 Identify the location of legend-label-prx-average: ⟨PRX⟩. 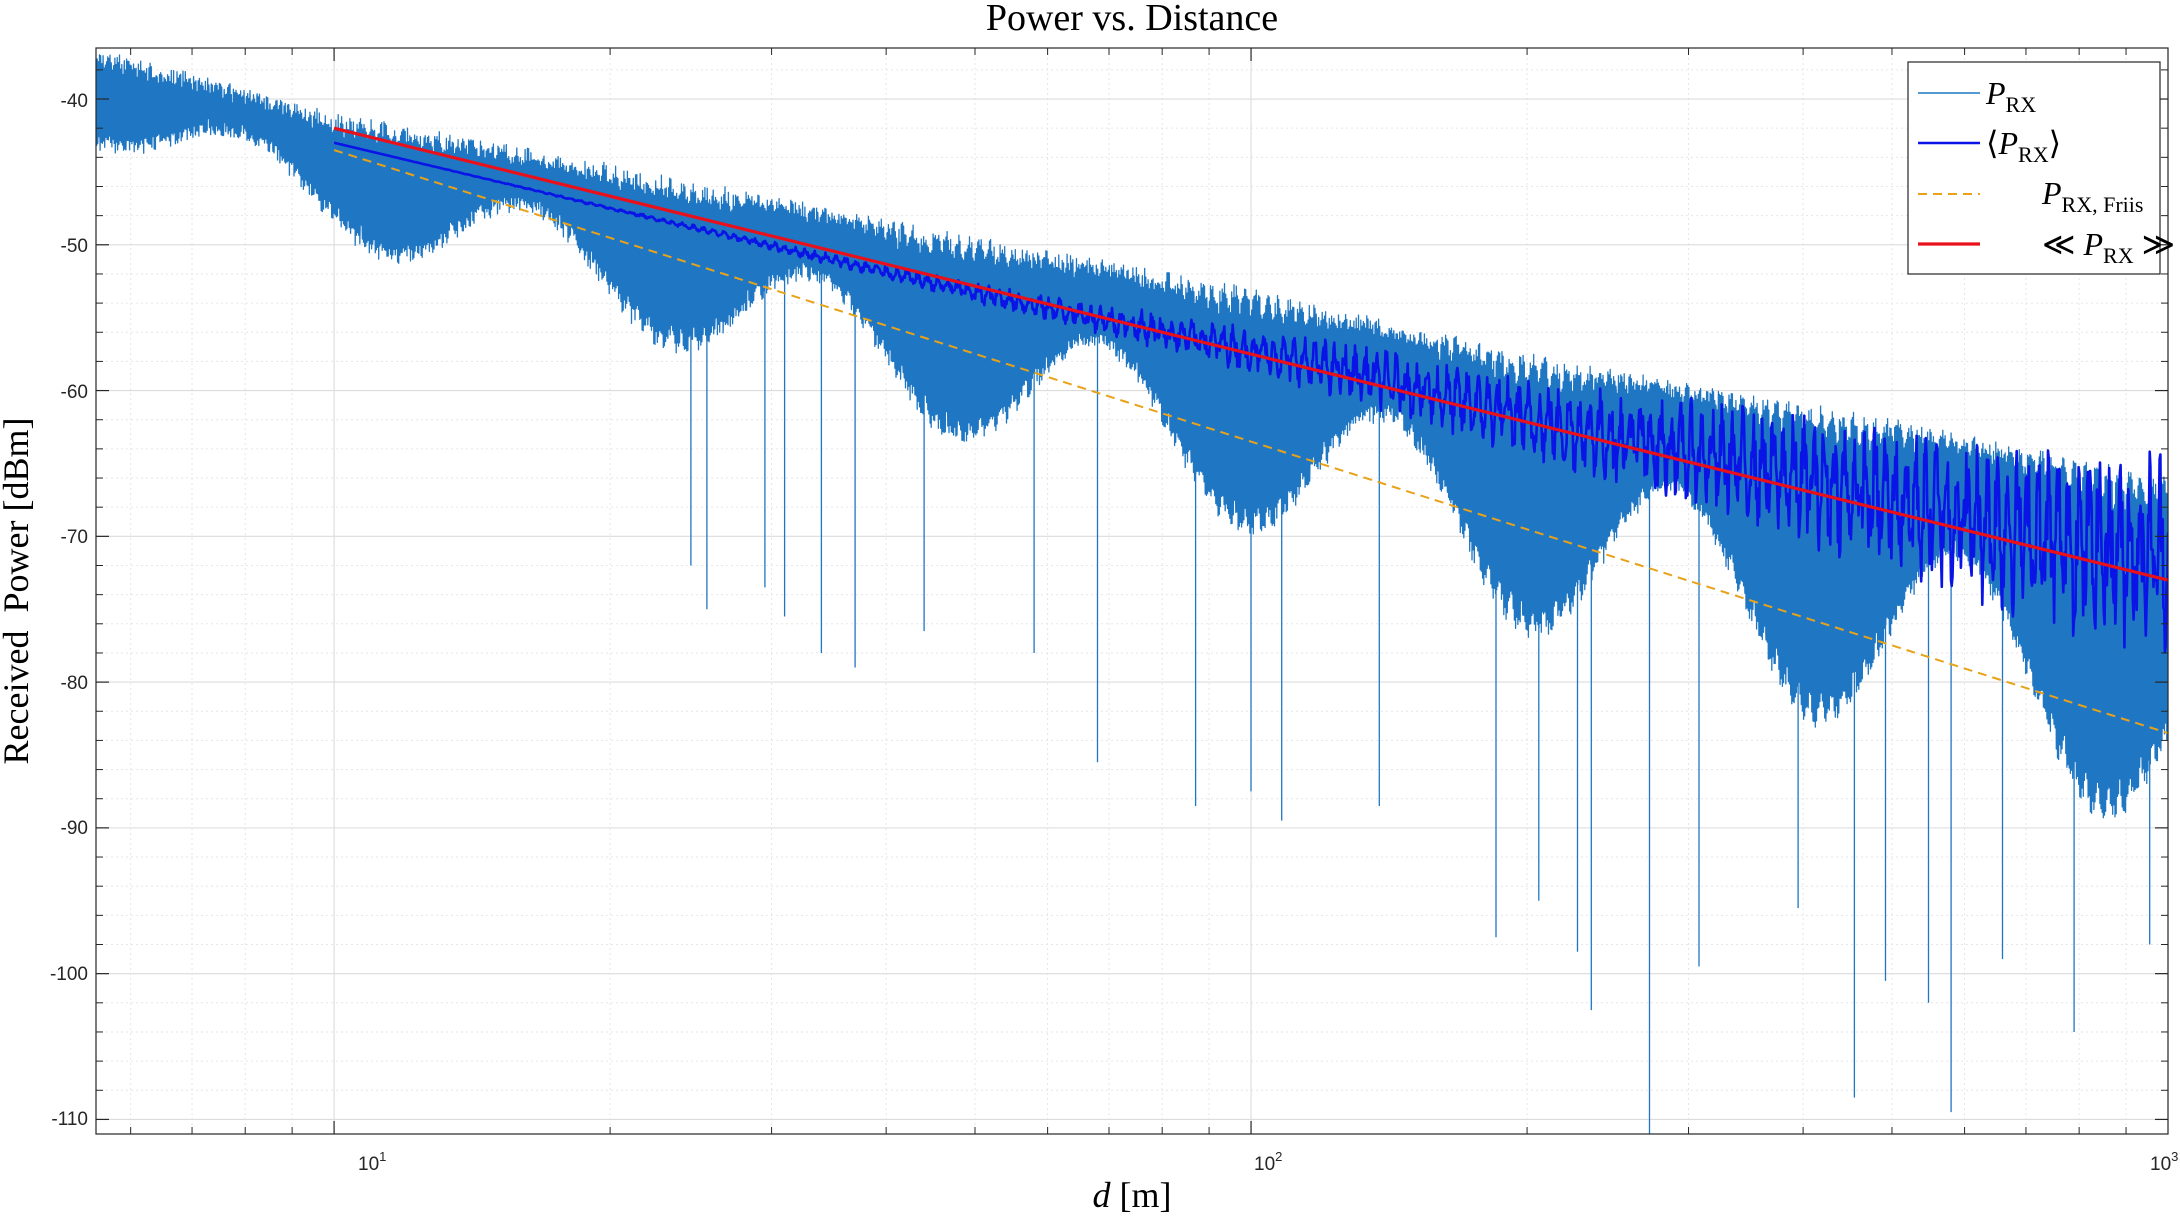
(2023, 146).